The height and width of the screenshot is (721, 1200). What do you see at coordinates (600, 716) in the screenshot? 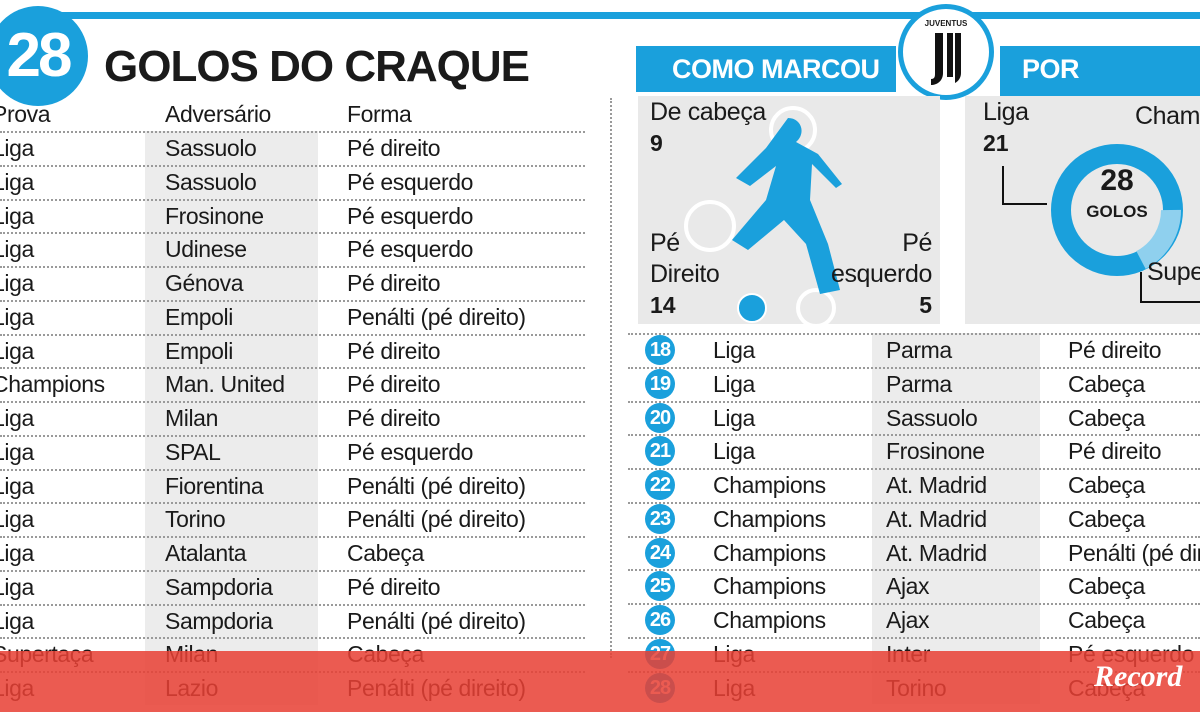
I see `footer-strip` at bounding box center [600, 716].